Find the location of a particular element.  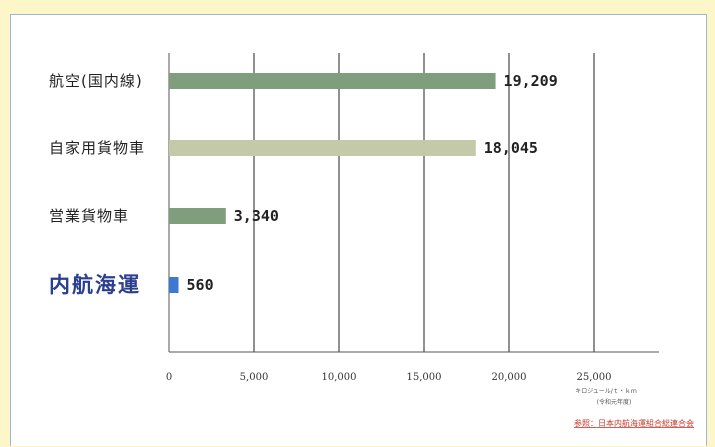

x-tick-label: 20,000 is located at coordinates (509, 377).